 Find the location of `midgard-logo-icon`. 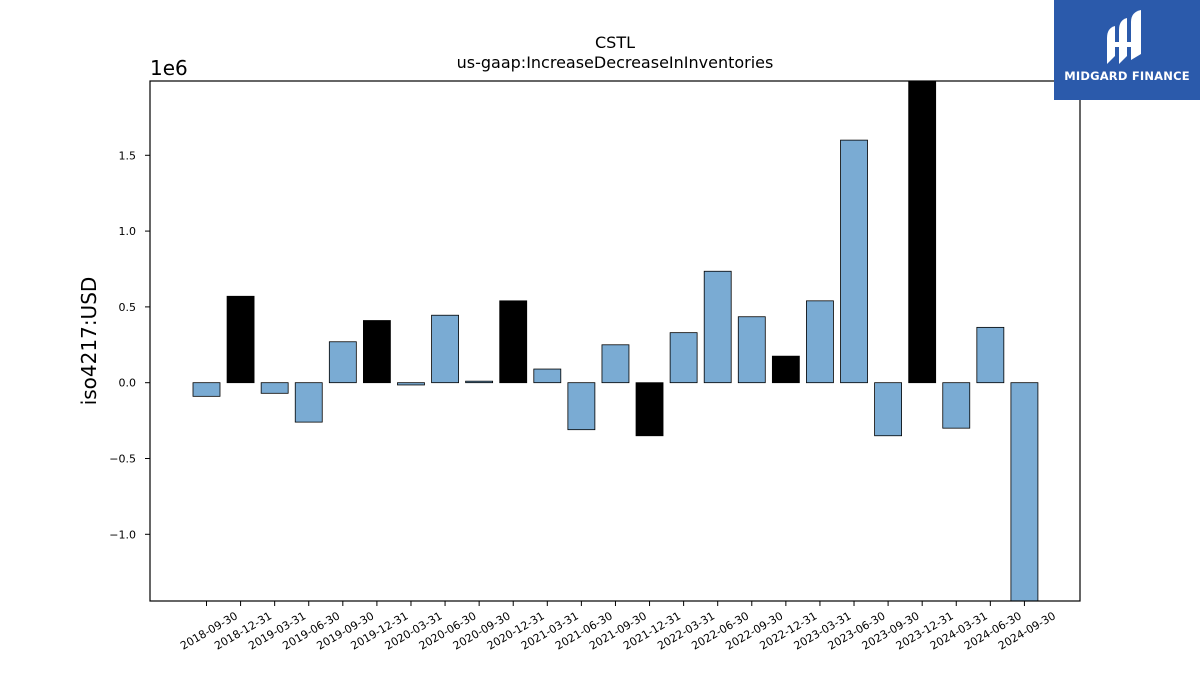

midgard-logo-icon is located at coordinates (1124, 37).